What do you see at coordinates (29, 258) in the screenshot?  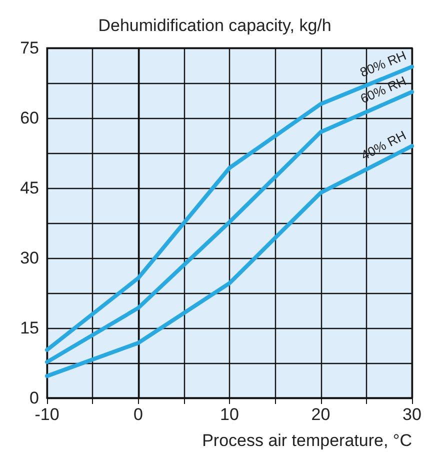 I see `y-tick-label: 30` at bounding box center [29, 258].